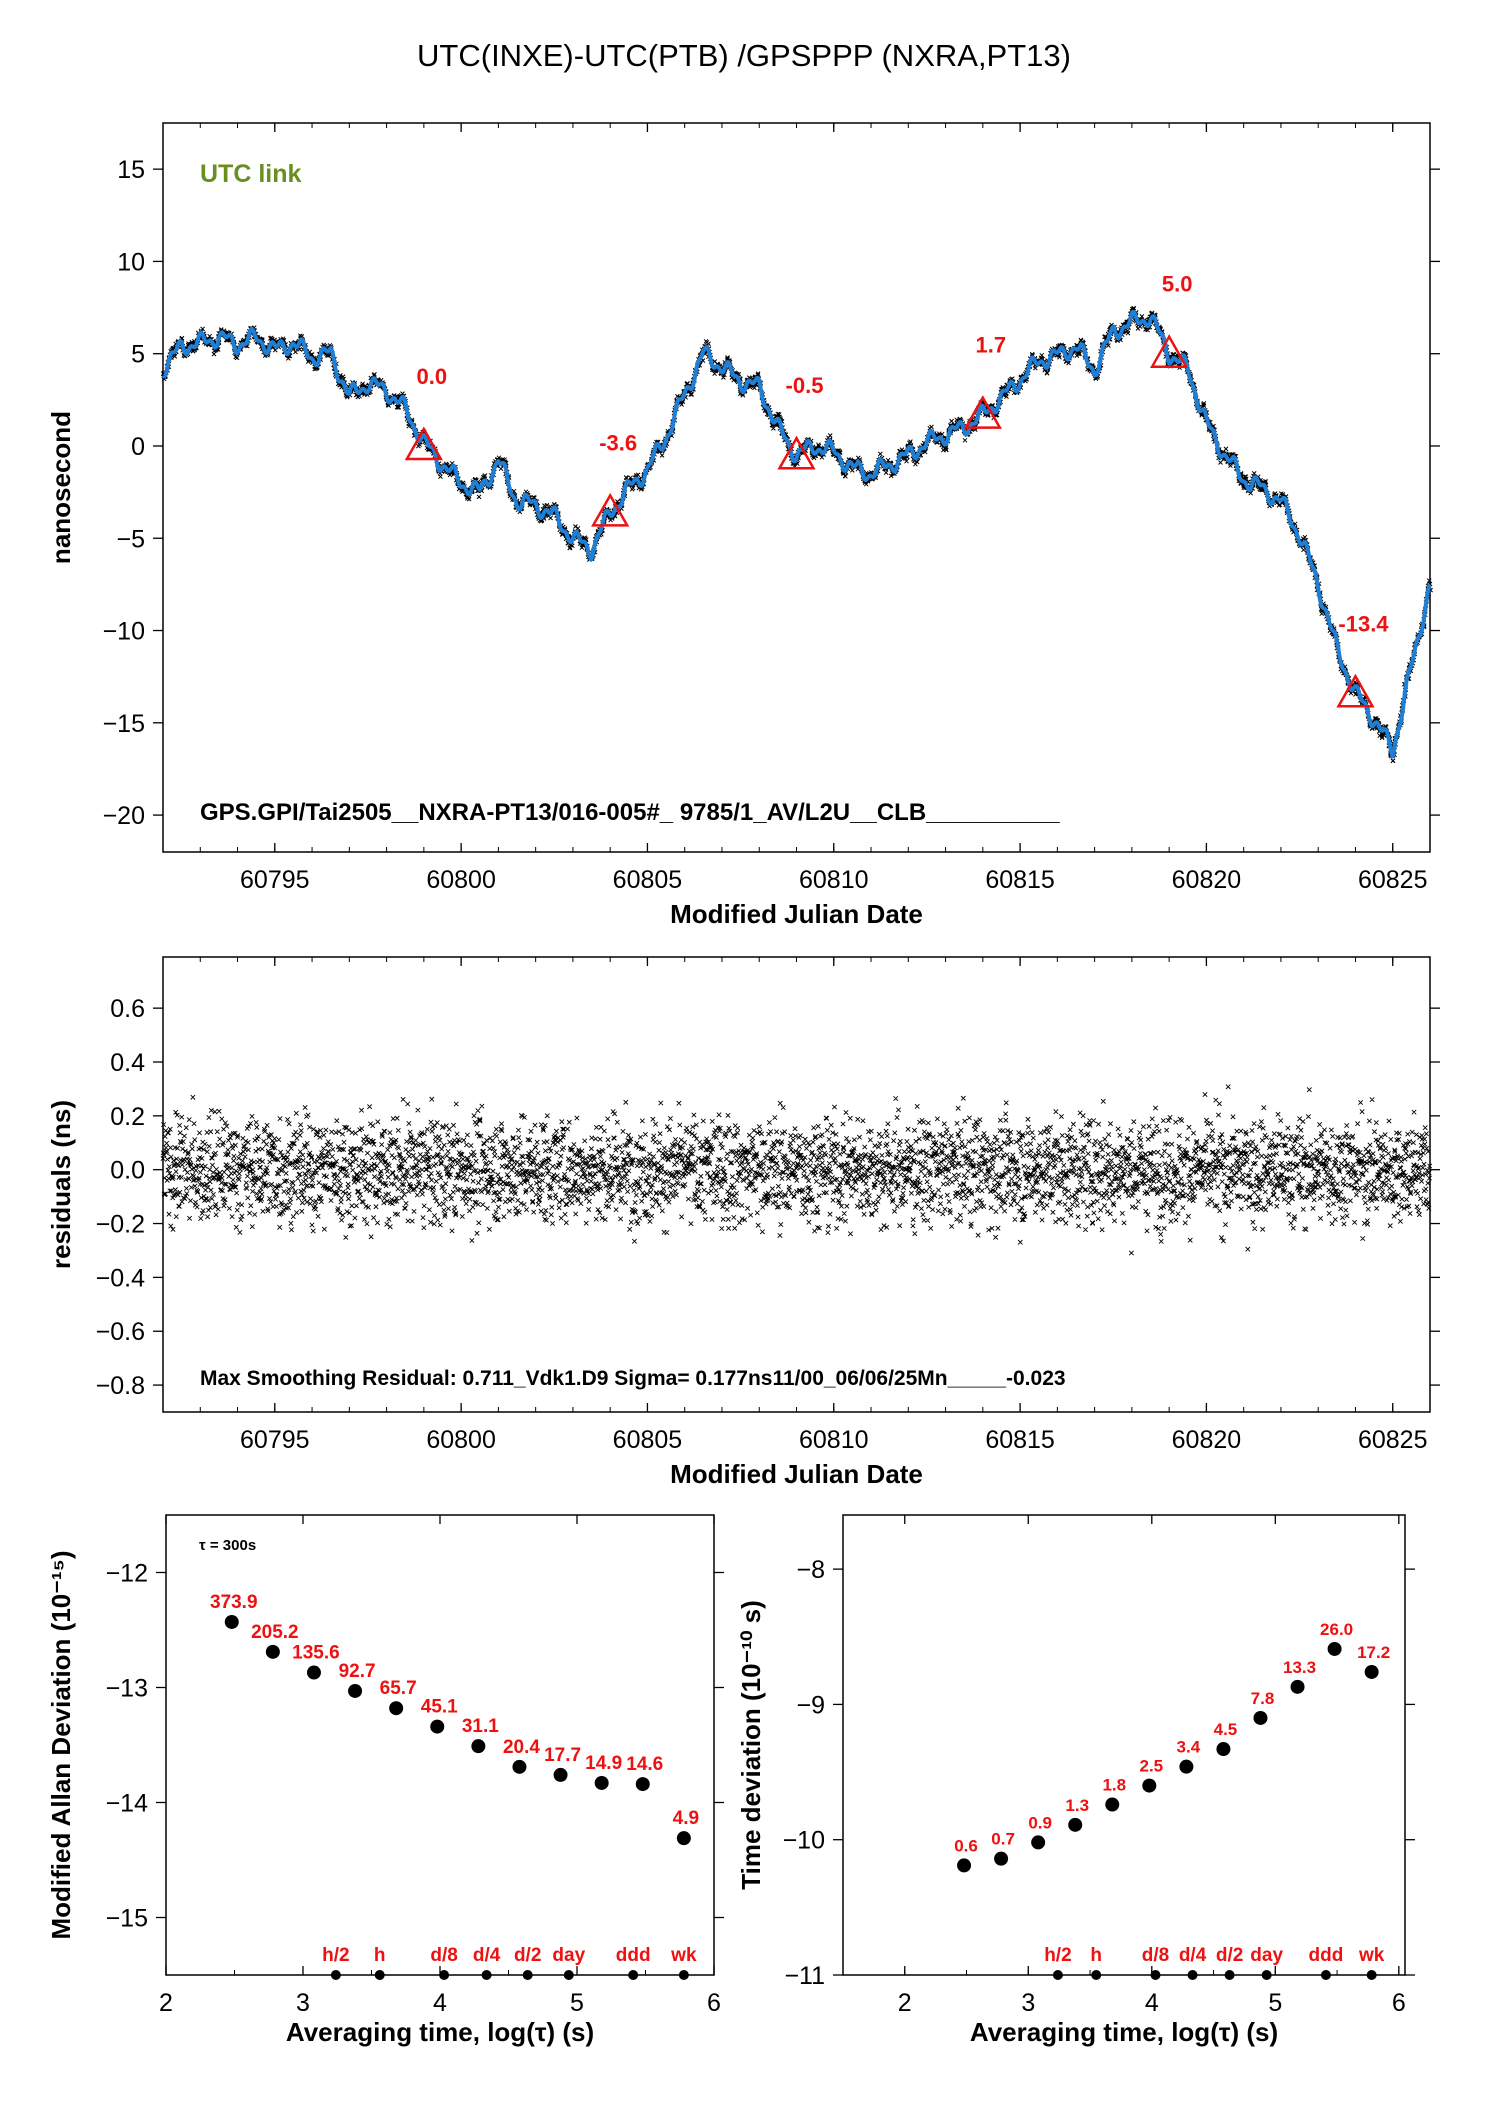 This screenshot has height=2105, width=1488. What do you see at coordinates (1226, 1729) in the screenshot?
I see `deviation-point-label: 4.5` at bounding box center [1226, 1729].